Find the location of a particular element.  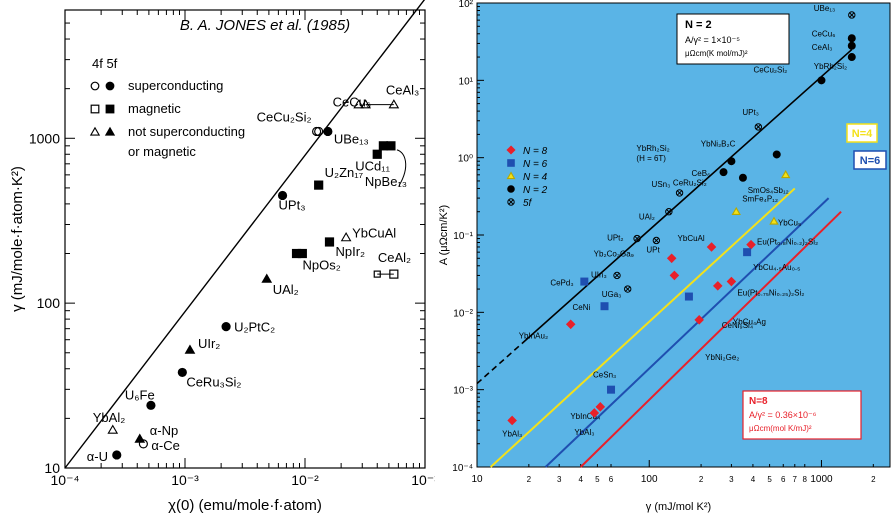

left-legend-label: not superconducting is located at coordinates (186, 131).